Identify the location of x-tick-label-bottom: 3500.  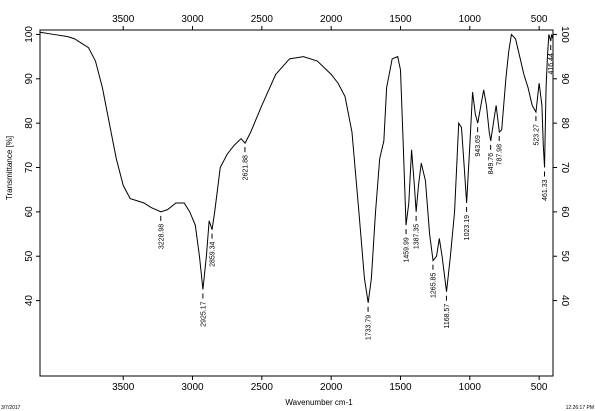
(123, 387).